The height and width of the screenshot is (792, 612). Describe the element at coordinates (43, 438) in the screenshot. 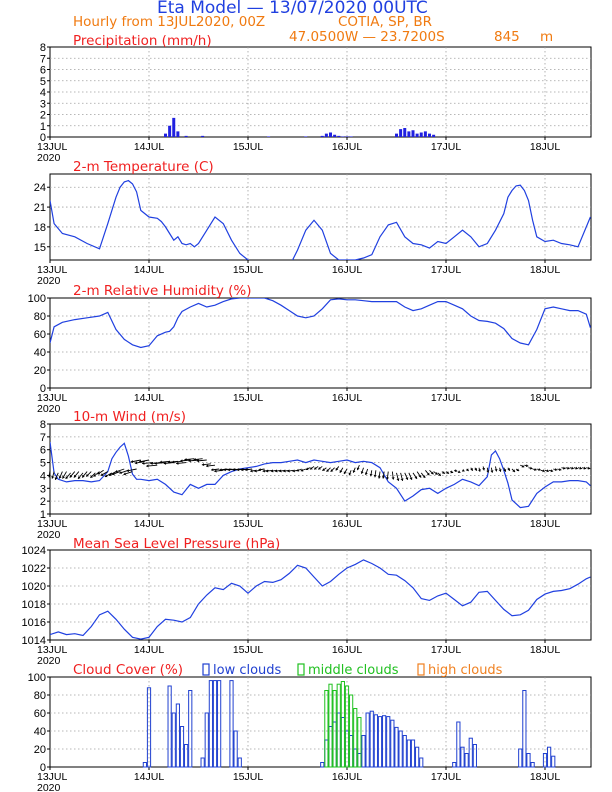

I see `wind-ytick-label: 7` at that location.